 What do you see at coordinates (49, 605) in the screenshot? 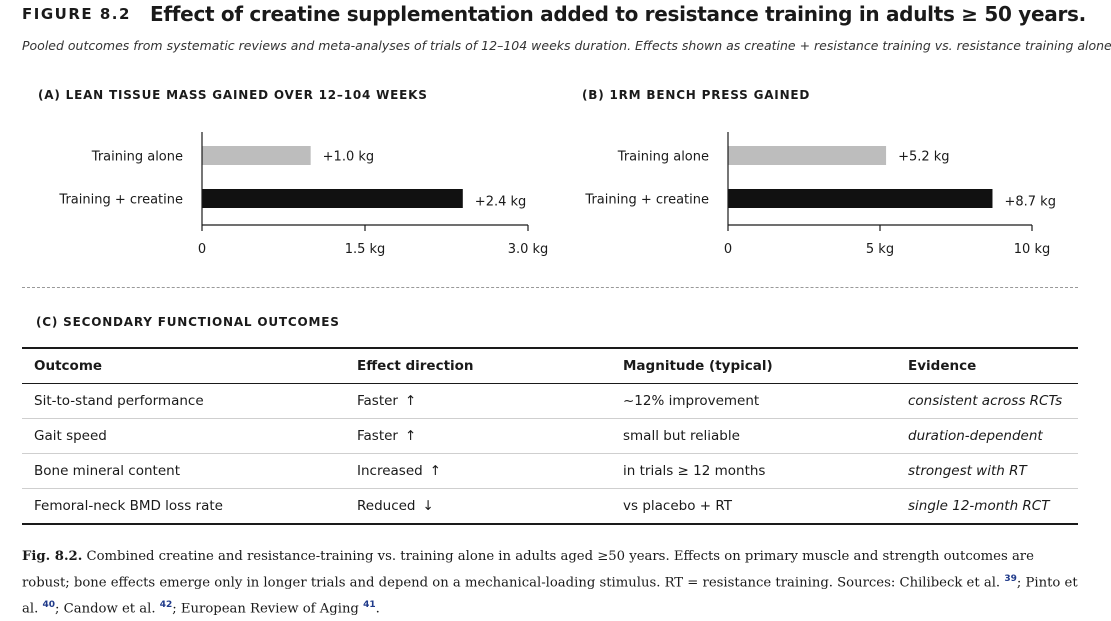
I see `citation-ref: 40` at bounding box center [49, 605].